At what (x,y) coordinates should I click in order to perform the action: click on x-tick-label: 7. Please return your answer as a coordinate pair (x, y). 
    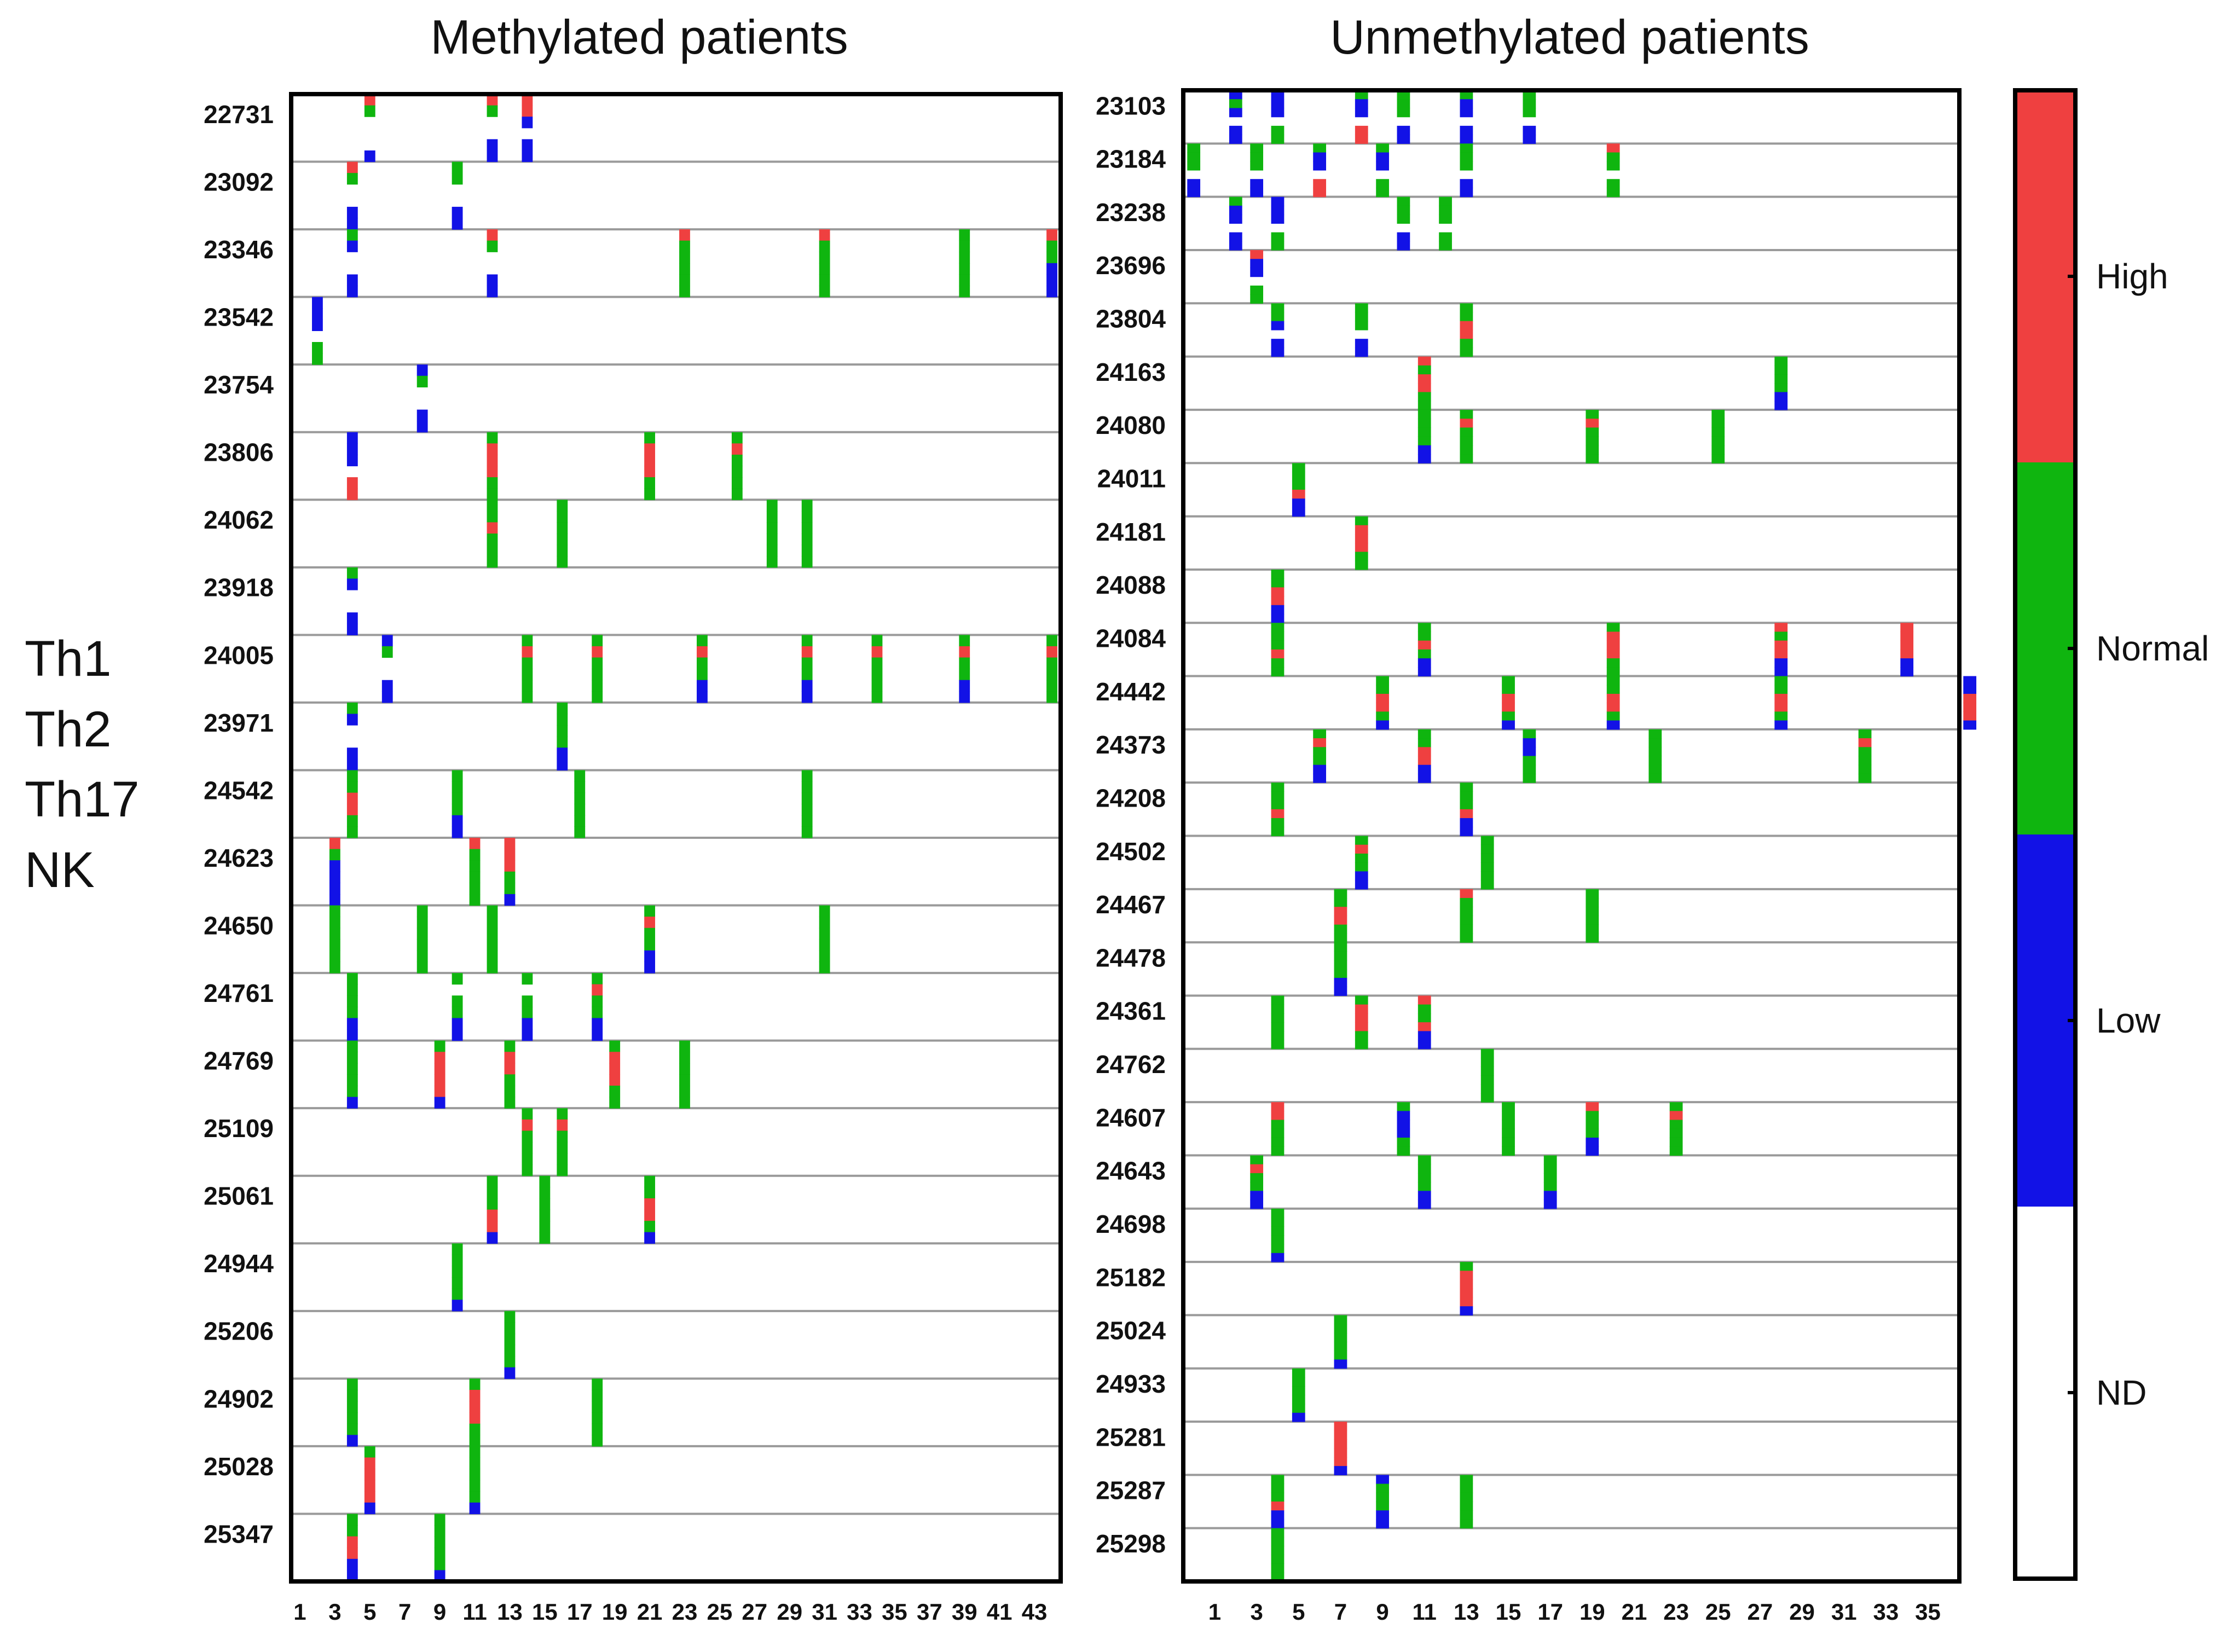
    Looking at the image, I should click on (1340, 1612).